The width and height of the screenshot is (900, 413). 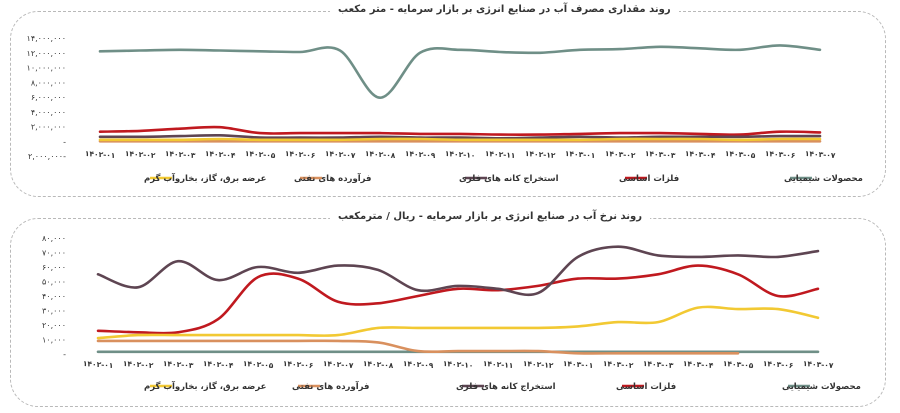 What do you see at coordinates (48, 97) in the screenshot?
I see `y-tick-label: ۶,۰۰۰,۰۰۰` at bounding box center [48, 97].